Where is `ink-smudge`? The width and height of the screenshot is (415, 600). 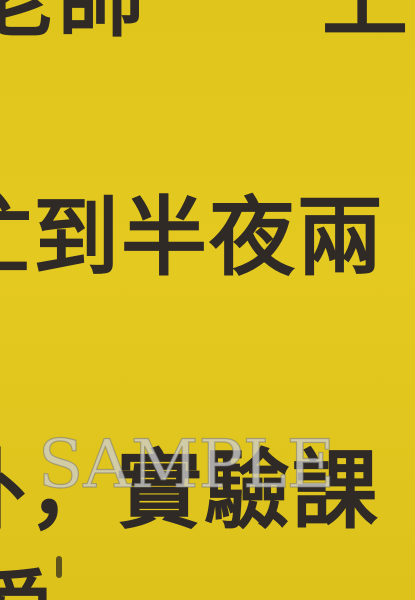
ink-smudge is located at coordinates (59, 567).